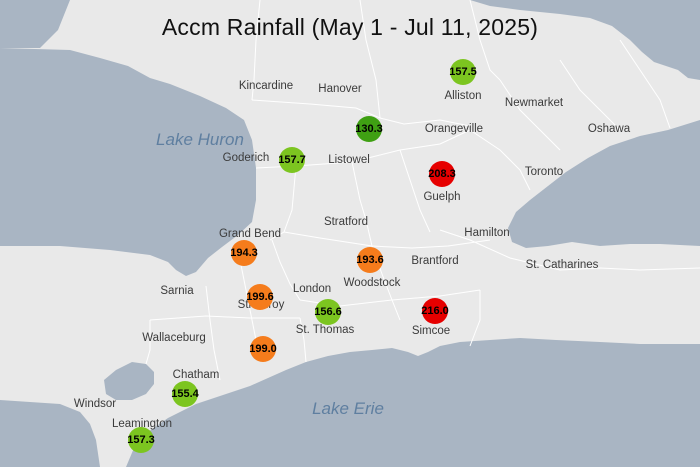  I want to click on rainfall-value-alliston: 157.5, so click(463, 72).